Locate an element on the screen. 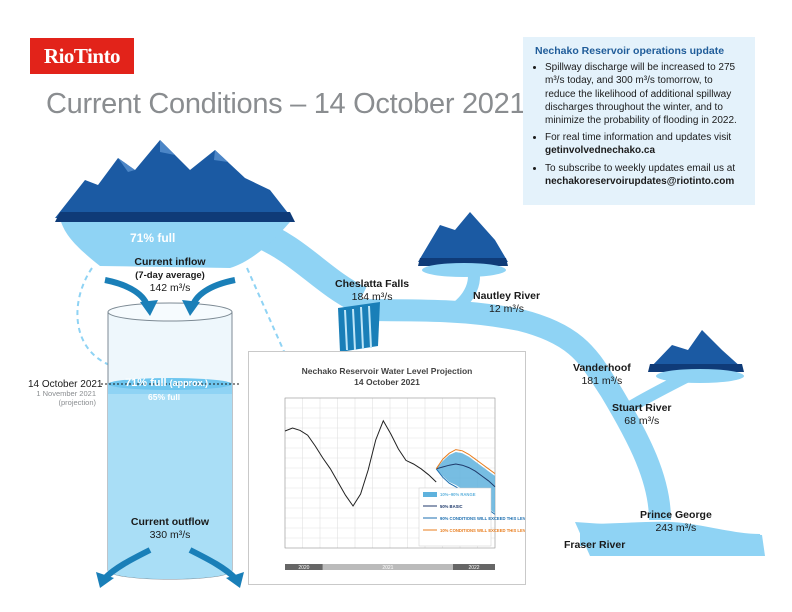  vanderhoof-label: Vanderhoof 181 m³/s is located at coordinates (602, 374).